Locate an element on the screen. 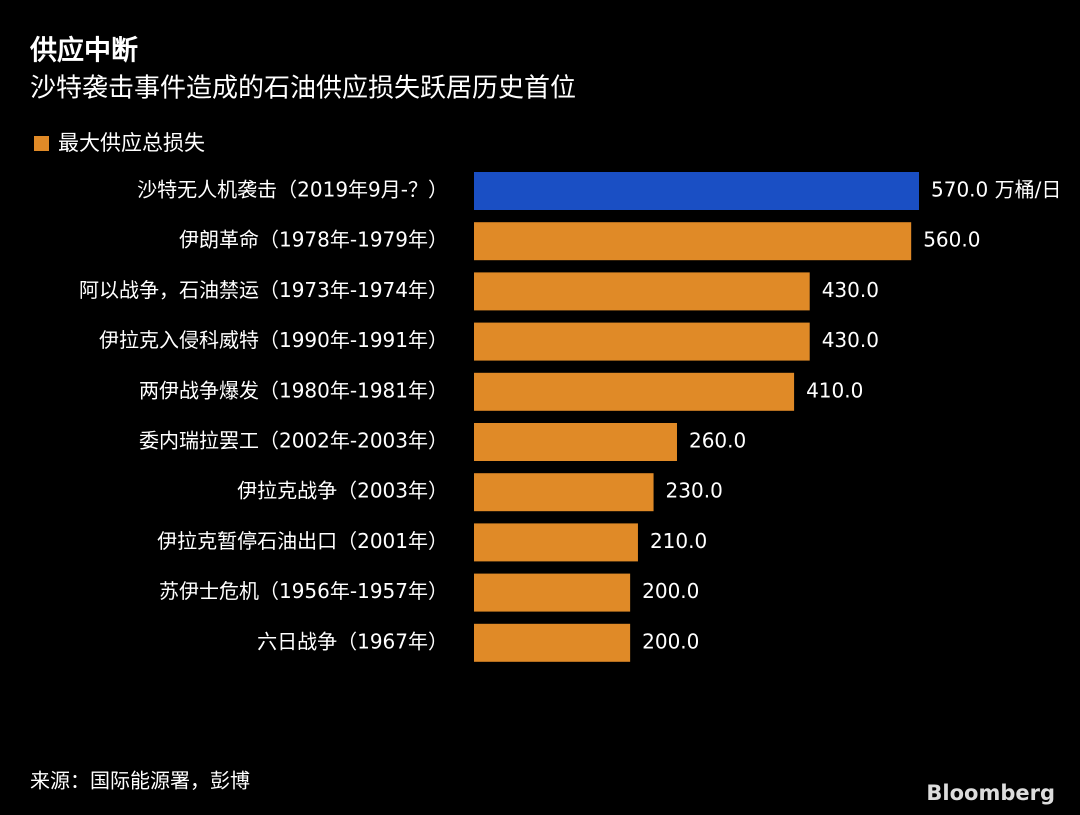 The height and width of the screenshot is (815, 1080). brand-logo: Bloomberg is located at coordinates (990, 793).